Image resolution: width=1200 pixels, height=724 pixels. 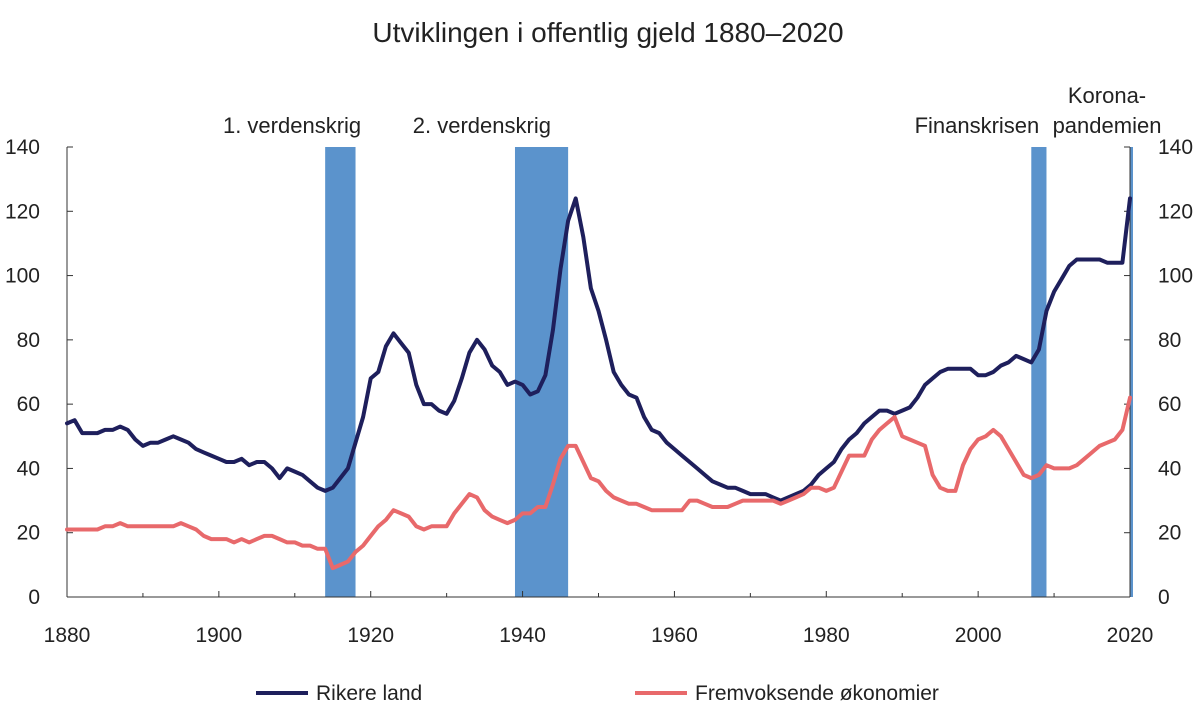 What do you see at coordinates (67, 635) in the screenshot?
I see `x-tick-label: 1880` at bounding box center [67, 635].